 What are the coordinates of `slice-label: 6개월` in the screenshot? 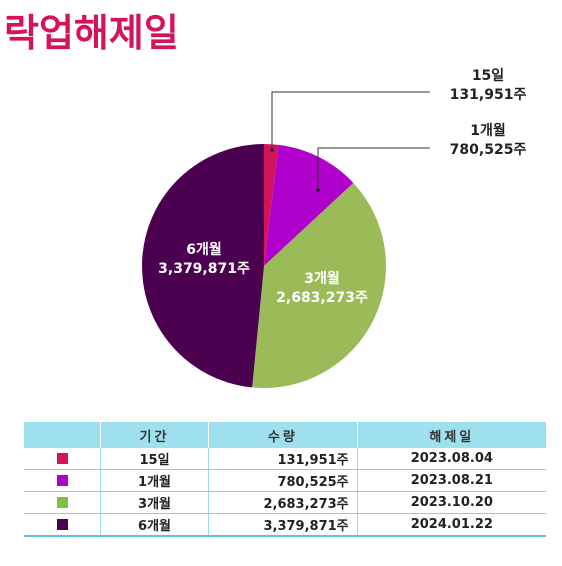 It's located at (204, 249).